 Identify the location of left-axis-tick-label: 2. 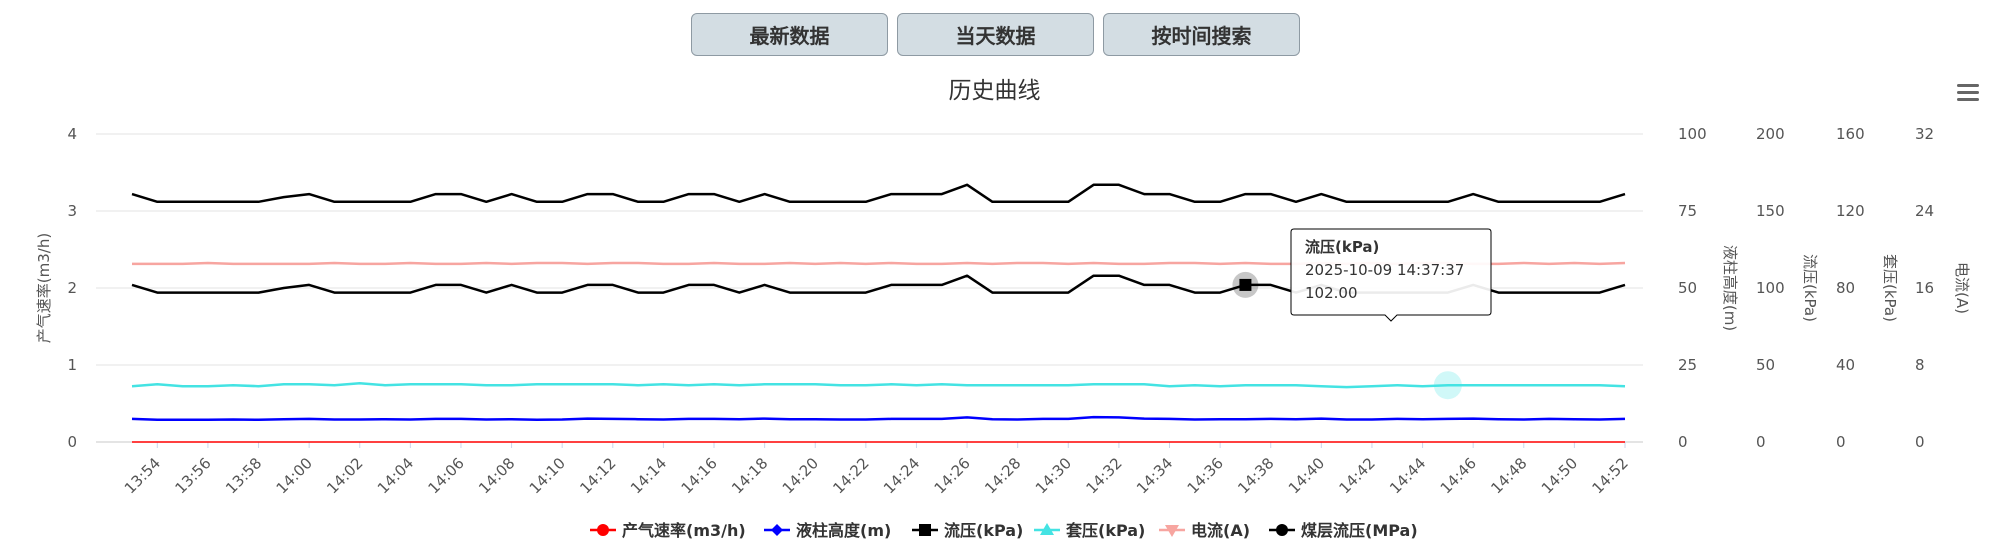
(72, 288).